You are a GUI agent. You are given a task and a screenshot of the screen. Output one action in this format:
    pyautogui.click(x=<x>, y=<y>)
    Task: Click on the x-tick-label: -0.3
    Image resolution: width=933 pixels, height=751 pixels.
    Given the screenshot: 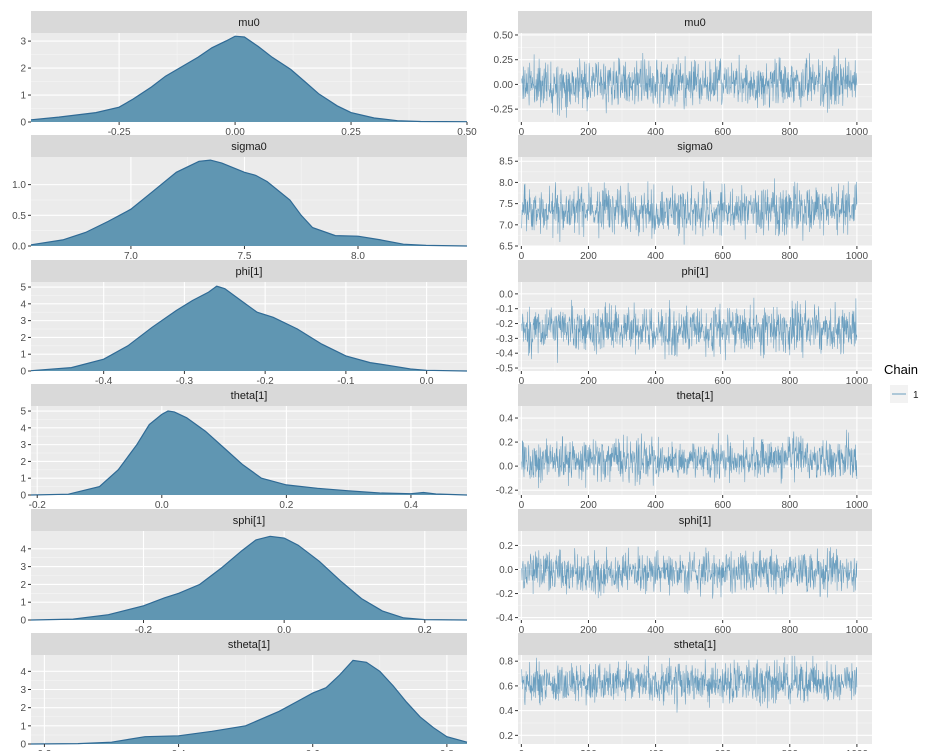 What is the action you would take?
    pyautogui.click(x=185, y=381)
    